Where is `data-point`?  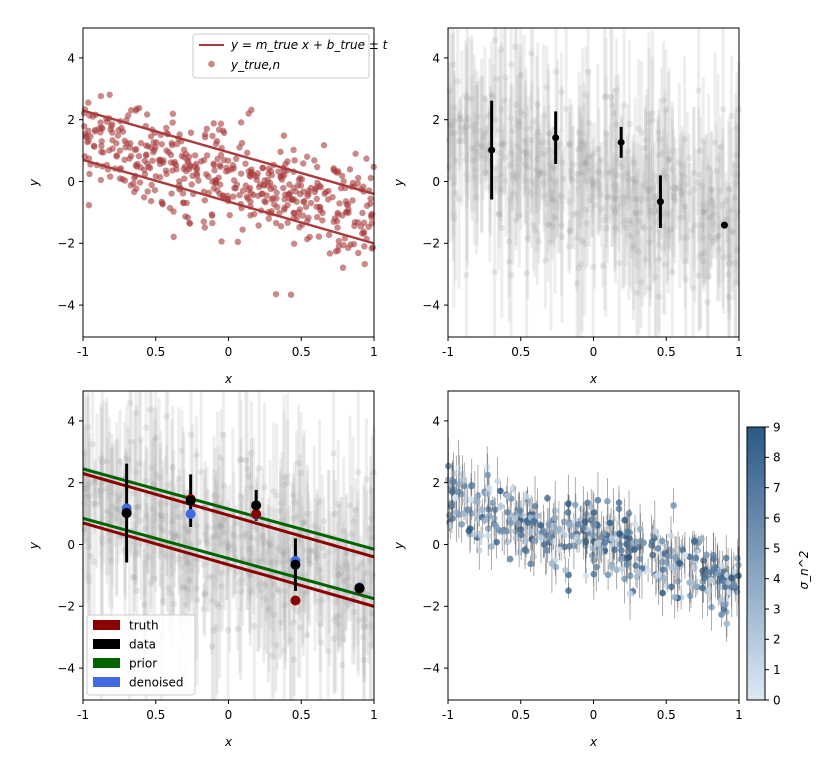
data-point is located at coordinates (256, 505).